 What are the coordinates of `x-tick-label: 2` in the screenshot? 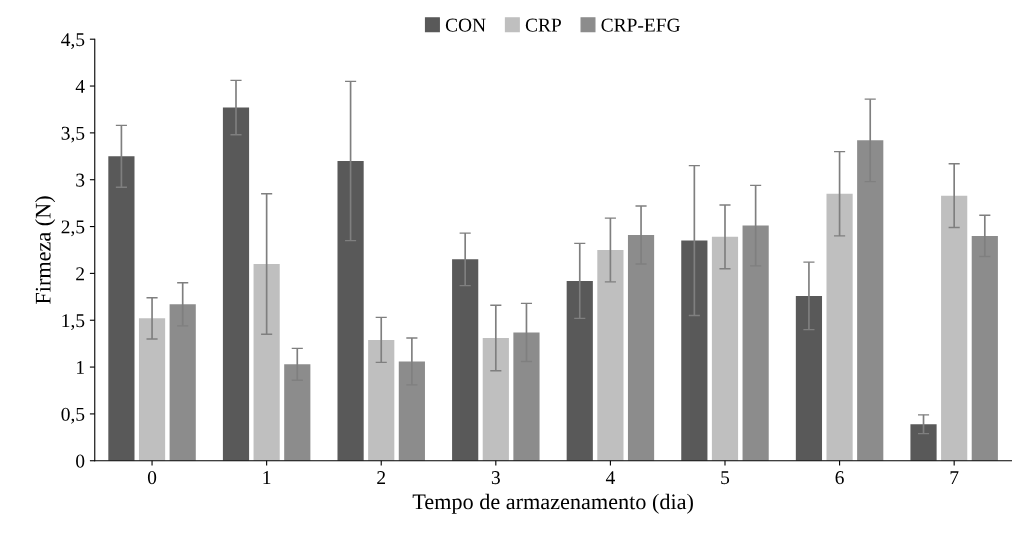 It's located at (381, 477).